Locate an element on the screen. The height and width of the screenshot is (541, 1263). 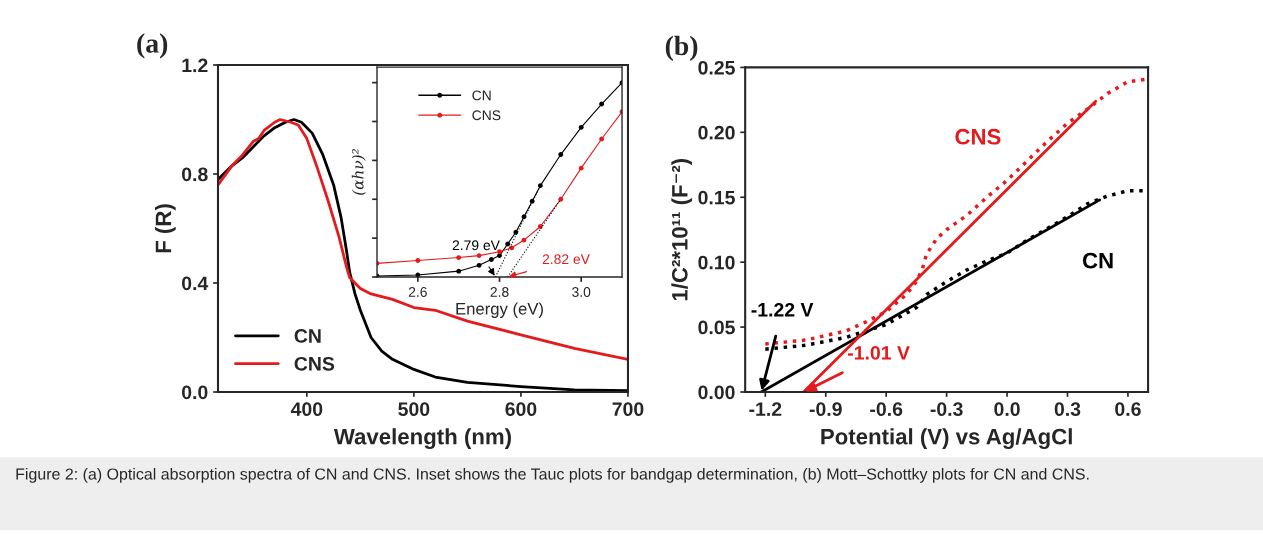
x-axis-title: Wavelength (nm) is located at coordinates (422, 438).